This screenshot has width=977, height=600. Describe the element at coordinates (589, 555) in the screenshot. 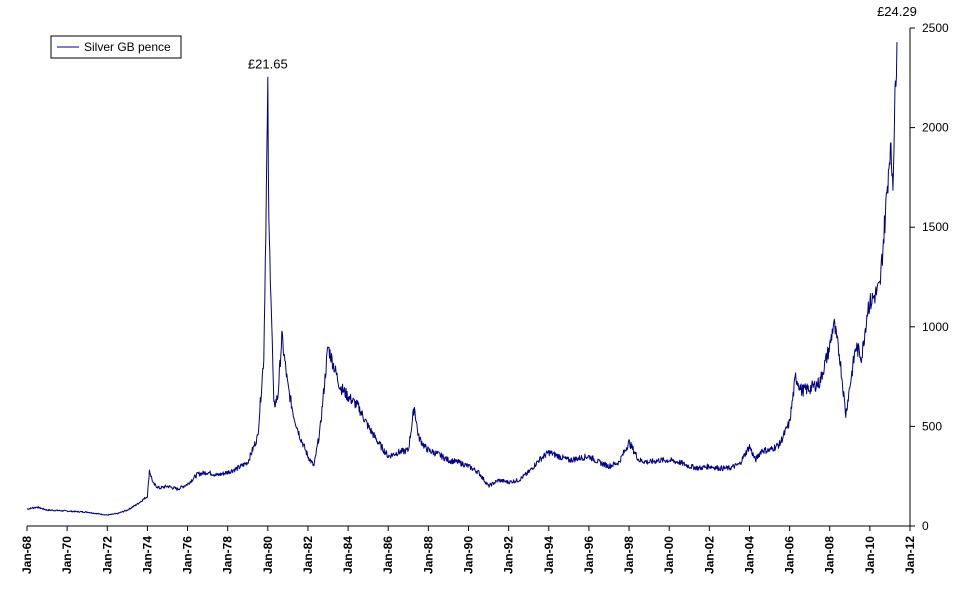

I see `x-tick-label: Jan-96` at that location.